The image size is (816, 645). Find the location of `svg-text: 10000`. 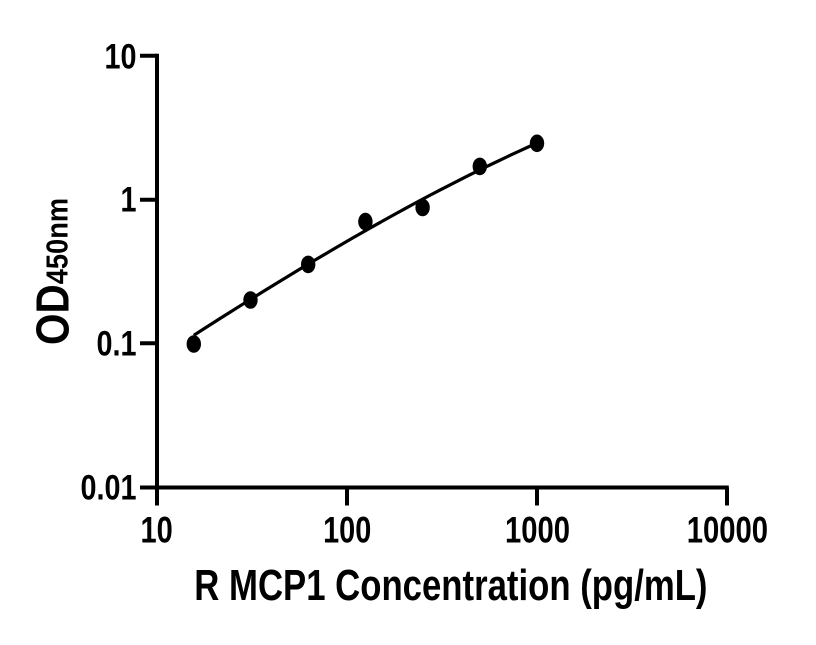

svg-text: 10000 is located at coordinates (727, 530).